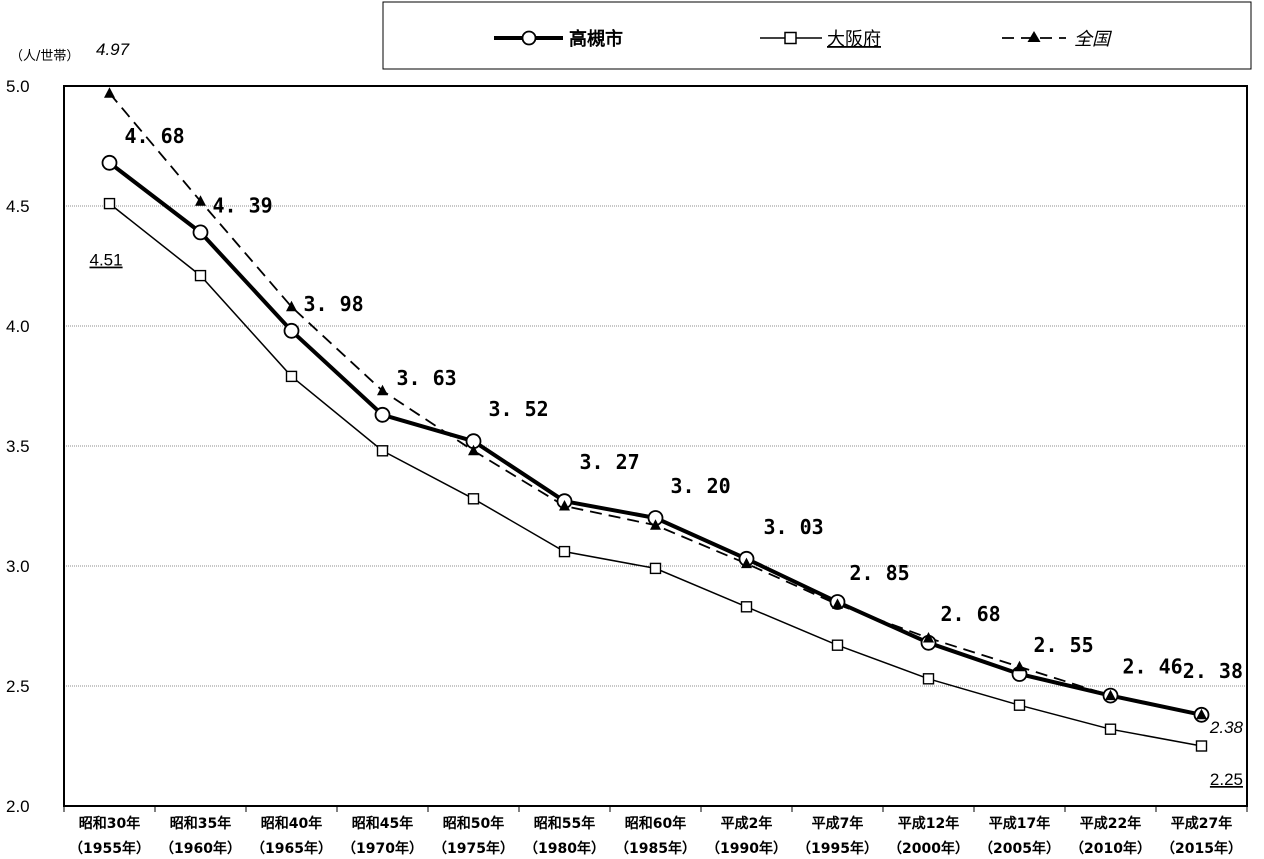 The image size is (1264, 859). What do you see at coordinates (291, 848) in the screenshot?
I see `x-tick-label-year: （1965年）` at bounding box center [291, 848].